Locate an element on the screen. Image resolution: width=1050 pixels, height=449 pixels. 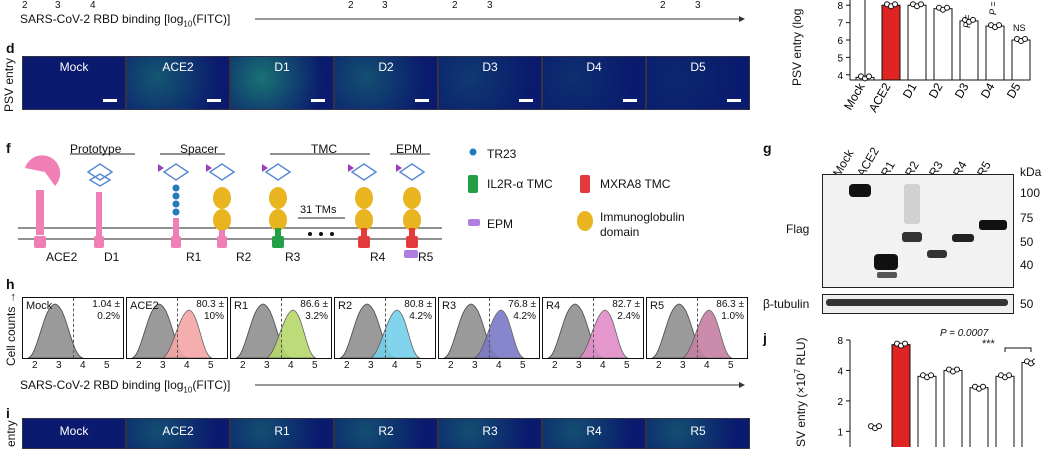
panel-letter-h: h is located at coordinates (10, 284).